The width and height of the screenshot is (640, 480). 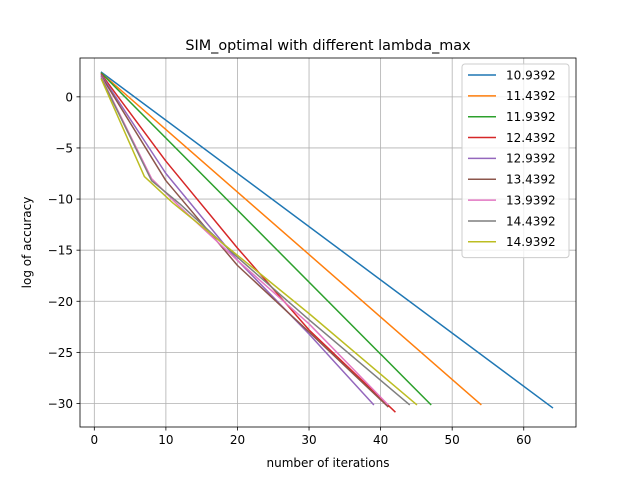 I want to click on x-tick-label: 40, so click(x=380, y=440).